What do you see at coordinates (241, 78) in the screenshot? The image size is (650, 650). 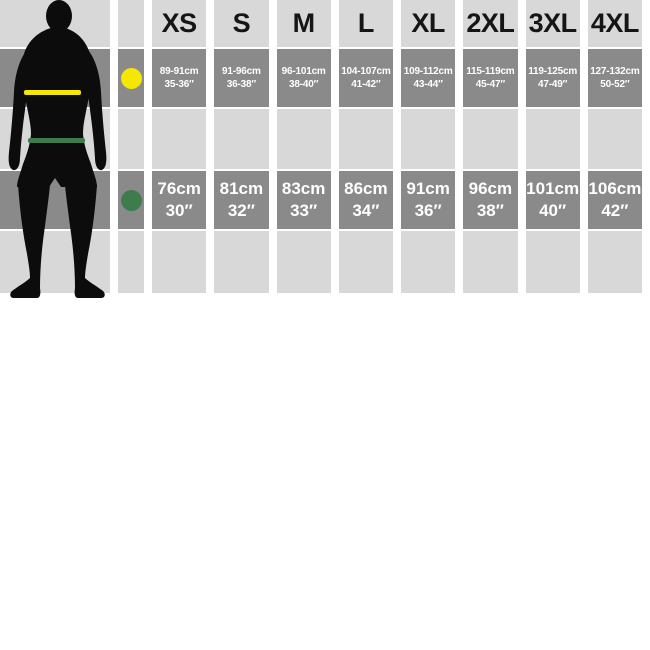 I see `chest-cell-s: 91-96cm 36-38″` at bounding box center [241, 78].